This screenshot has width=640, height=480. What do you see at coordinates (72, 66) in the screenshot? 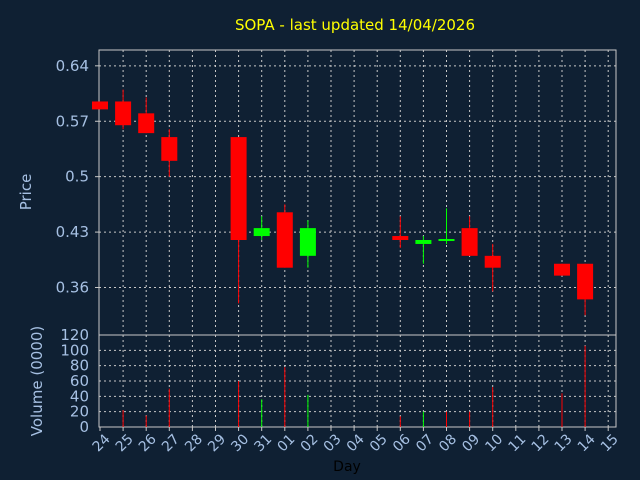
I see `price-tick-label: 0.64` at bounding box center [72, 66].